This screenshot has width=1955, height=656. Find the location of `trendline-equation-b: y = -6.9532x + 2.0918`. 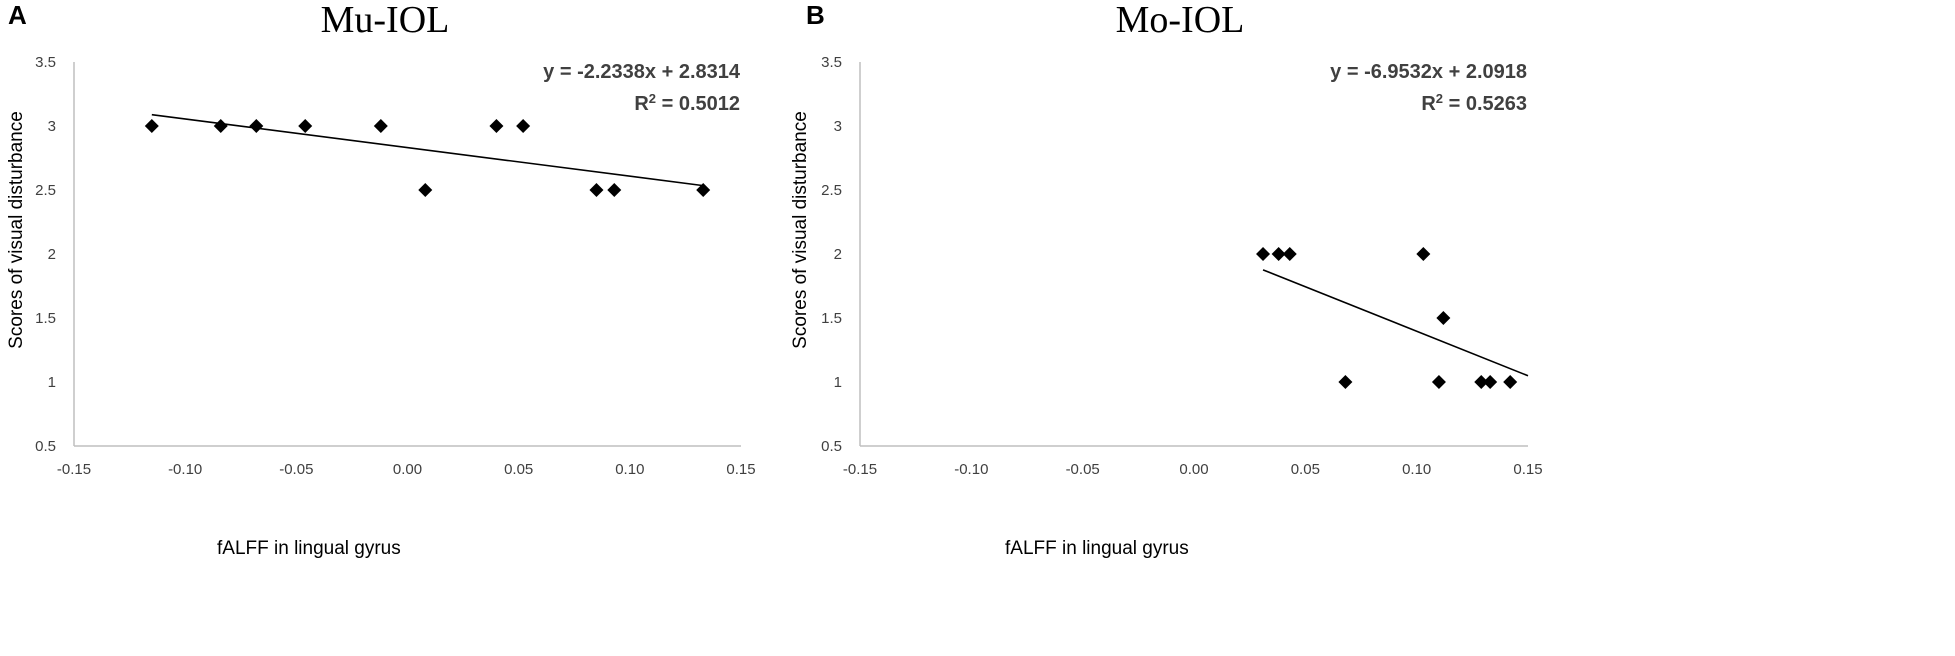

trendline-equation-b: y = -6.9532x + 2.0918 is located at coordinates (1428, 72).